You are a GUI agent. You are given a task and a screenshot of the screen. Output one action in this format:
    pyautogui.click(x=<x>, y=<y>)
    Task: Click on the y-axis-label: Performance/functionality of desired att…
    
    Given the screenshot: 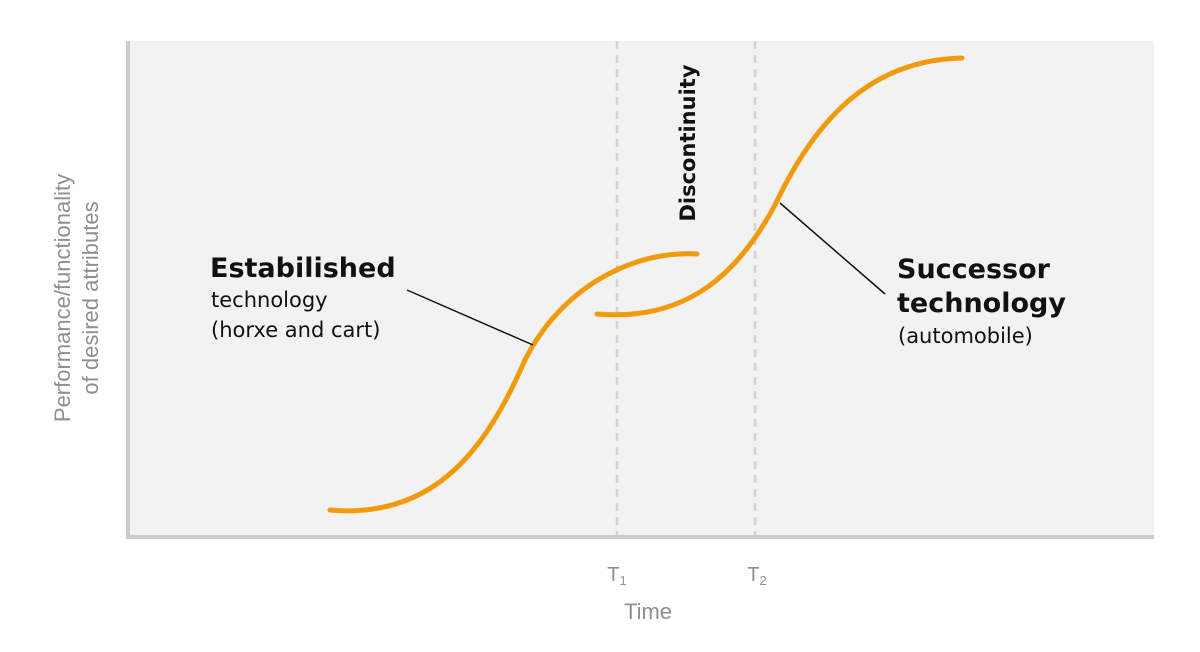 What is the action you would take?
    pyautogui.click(x=76, y=298)
    